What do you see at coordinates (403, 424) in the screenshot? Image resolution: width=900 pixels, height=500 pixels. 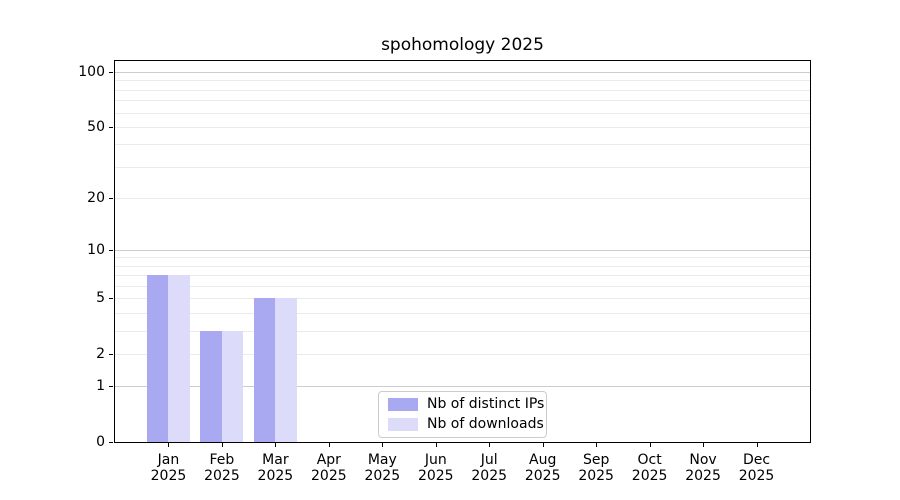 I see `legend-swatch-downloads-icon` at bounding box center [403, 424].